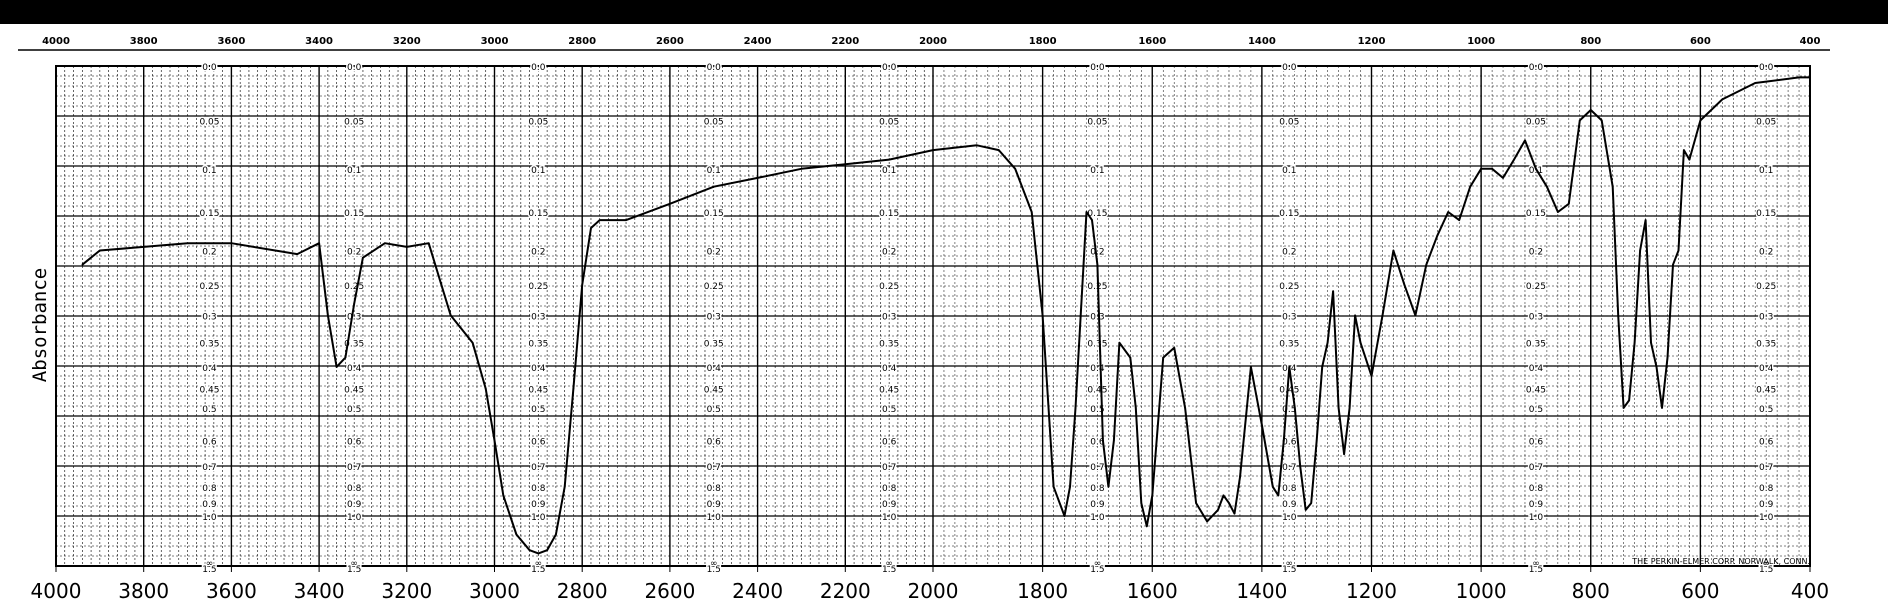 Image resolution: width=1888 pixels, height=608 pixels. I want to click on absorbance-tick-label: 0.6, so click(209, 442).